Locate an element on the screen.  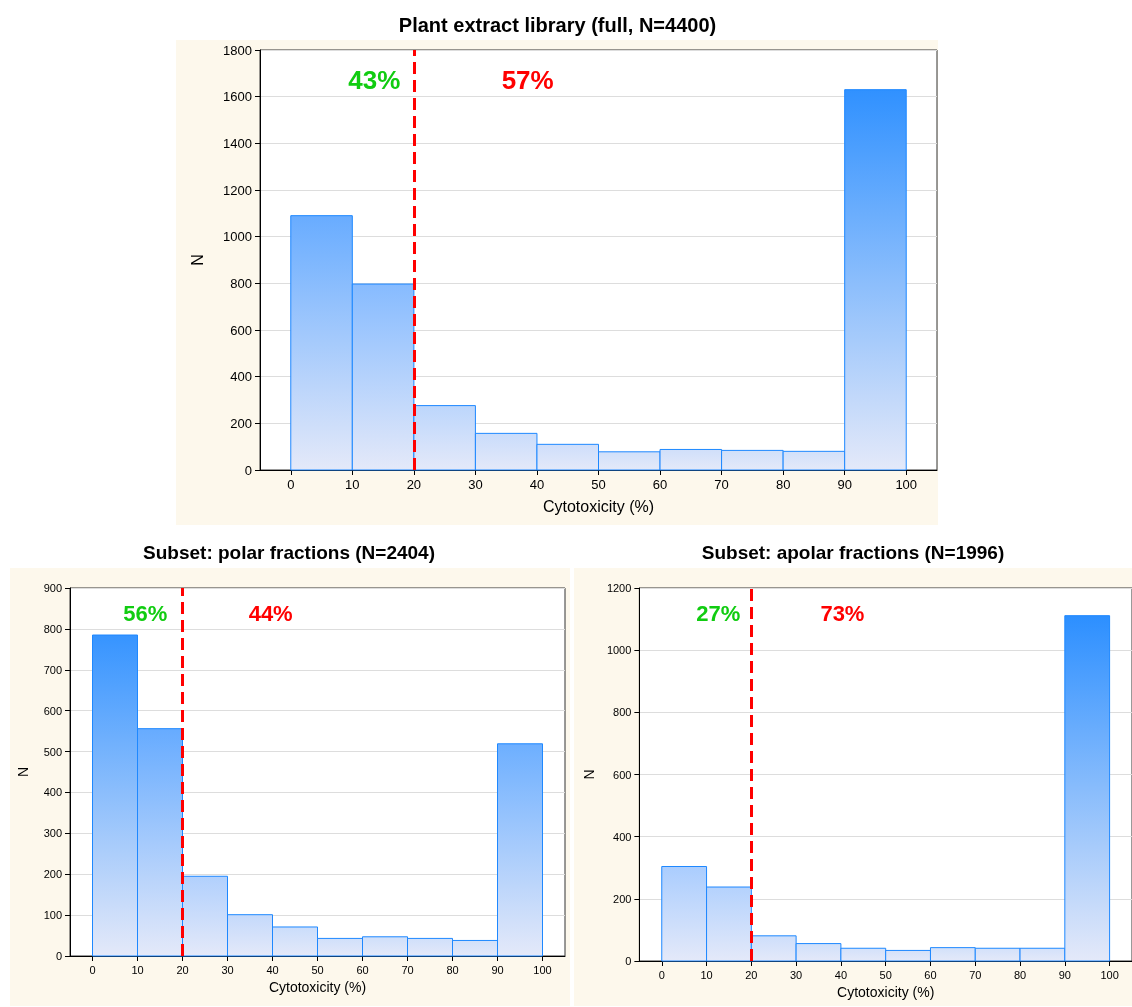
y-tick-label: 1800 is located at coordinates (237, 50).